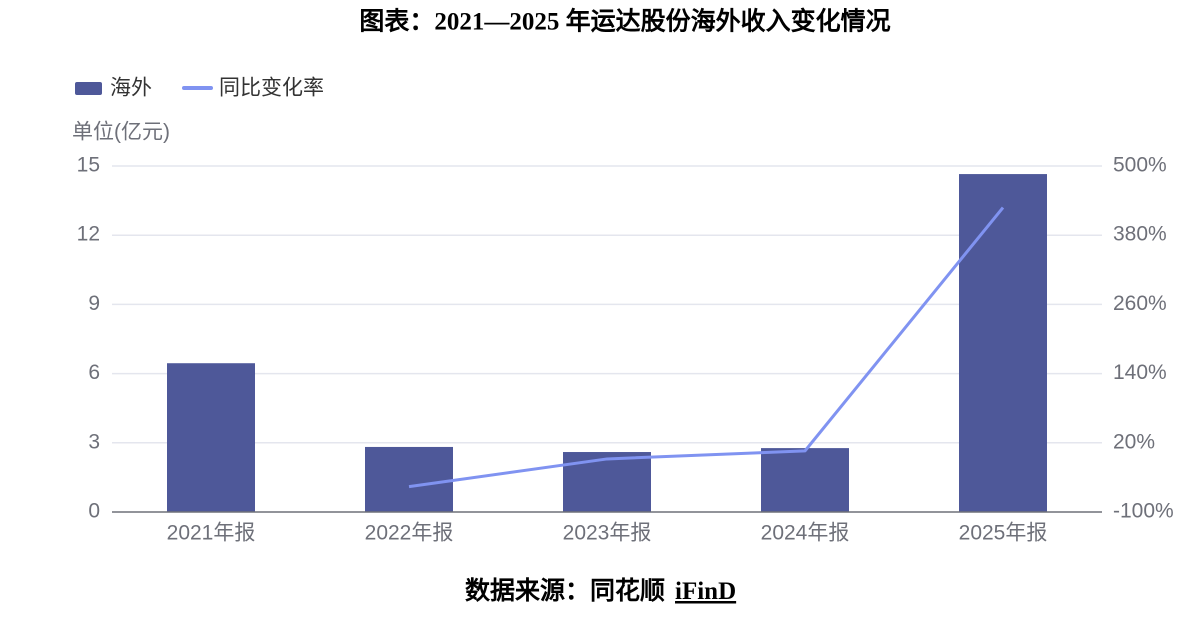 The height and width of the screenshot is (623, 1199). I want to click on x-tick-label: 2022年报, so click(409, 533).